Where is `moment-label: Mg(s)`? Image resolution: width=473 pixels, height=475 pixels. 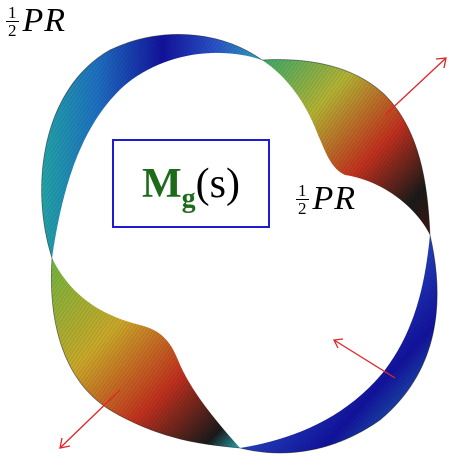 moment-label: Mg(s) is located at coordinates (191, 187).